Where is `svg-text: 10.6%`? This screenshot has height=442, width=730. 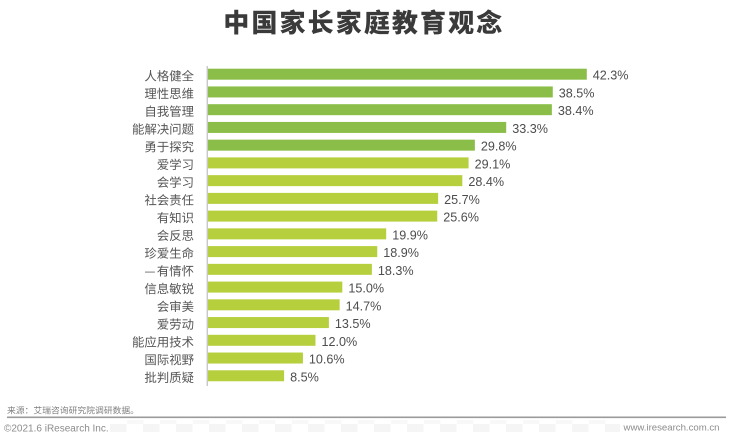
svg-text: 10.6% is located at coordinates (327, 360).